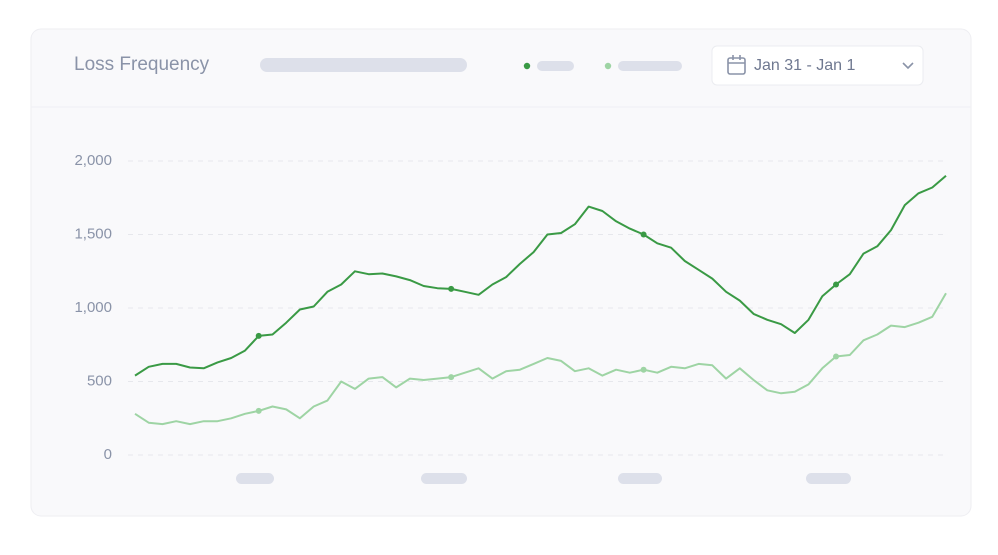 The image size is (998, 555). I want to click on y-tick-label: 2,000, so click(93, 160).